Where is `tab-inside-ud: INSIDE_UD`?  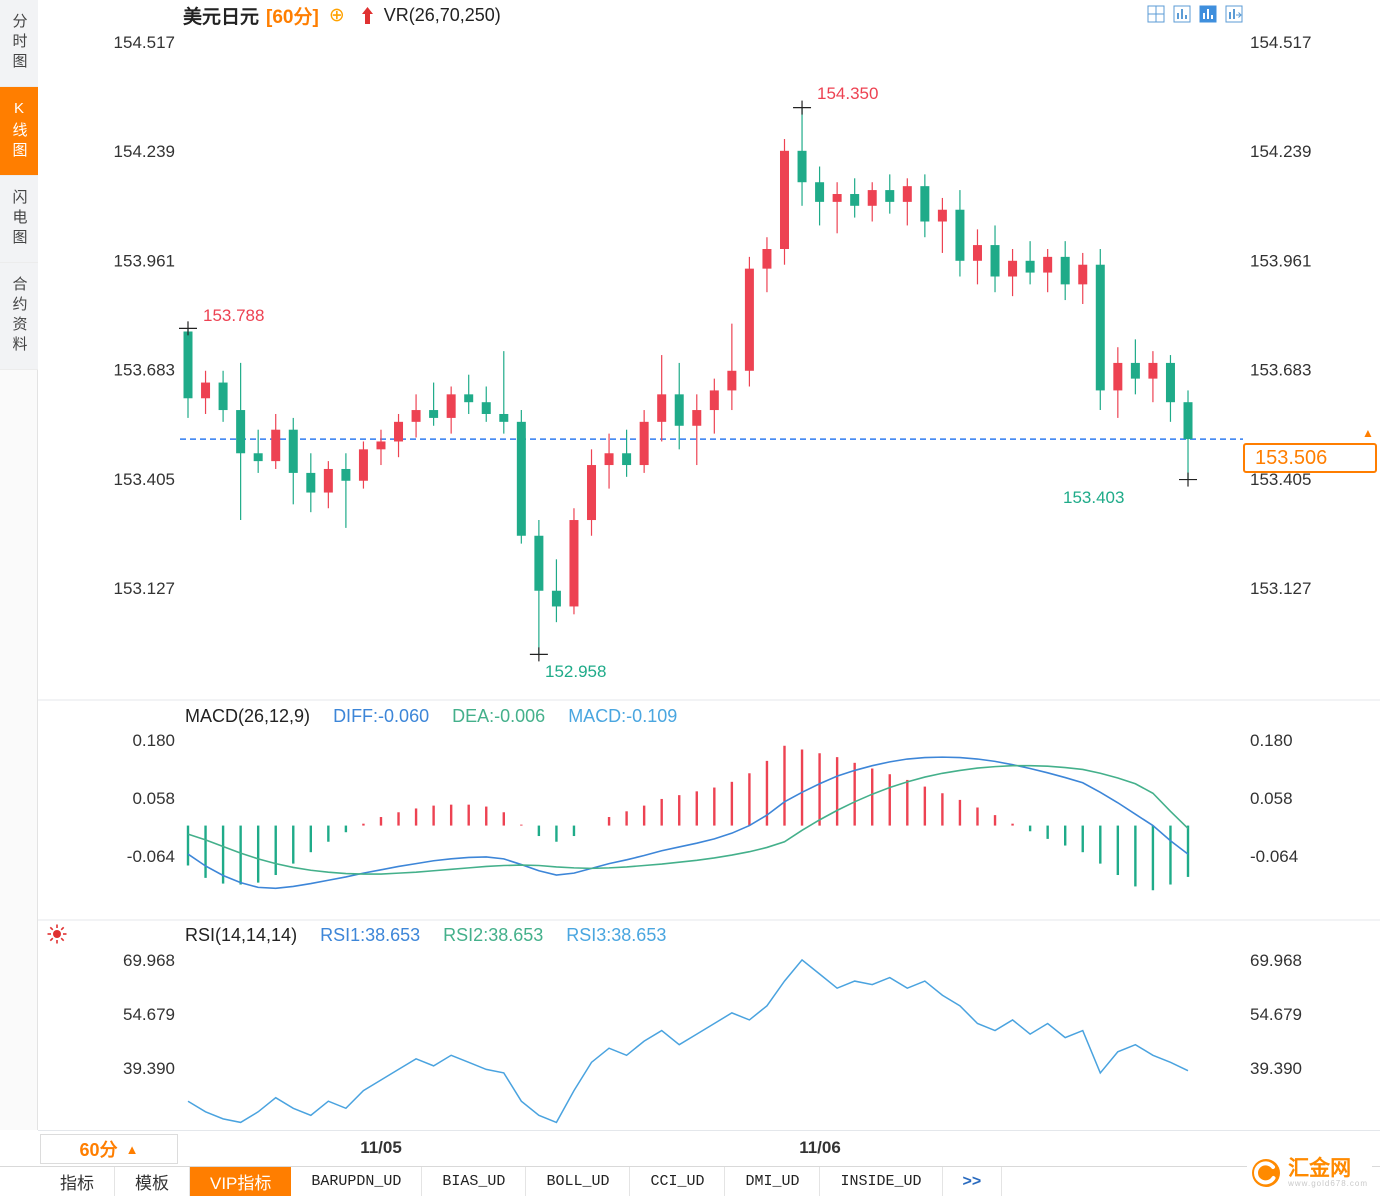
tab-inside-ud: INSIDE_UD is located at coordinates (881, 1181).